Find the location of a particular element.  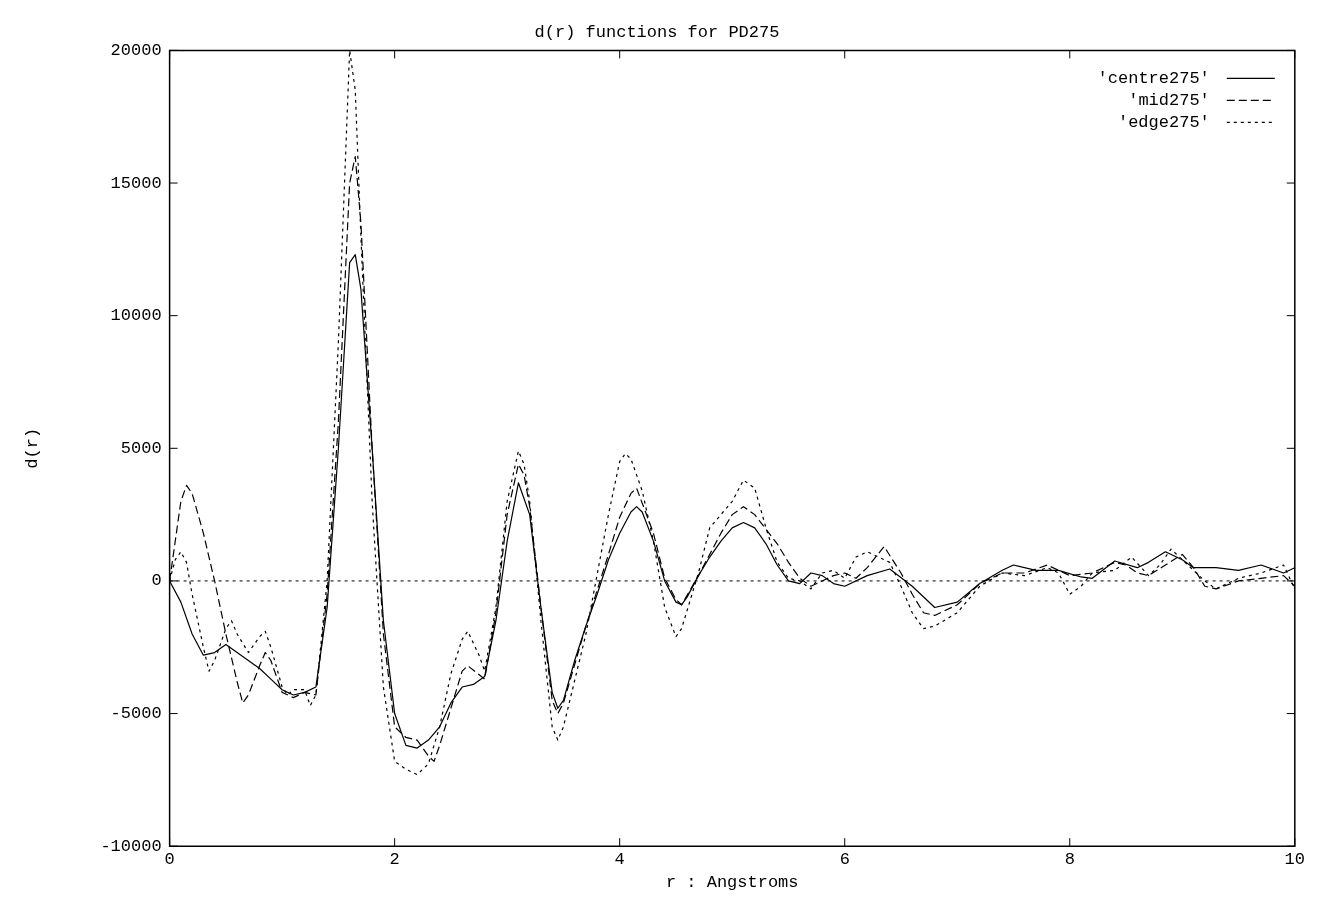

x-tick-label: 0 is located at coordinates (169, 859).